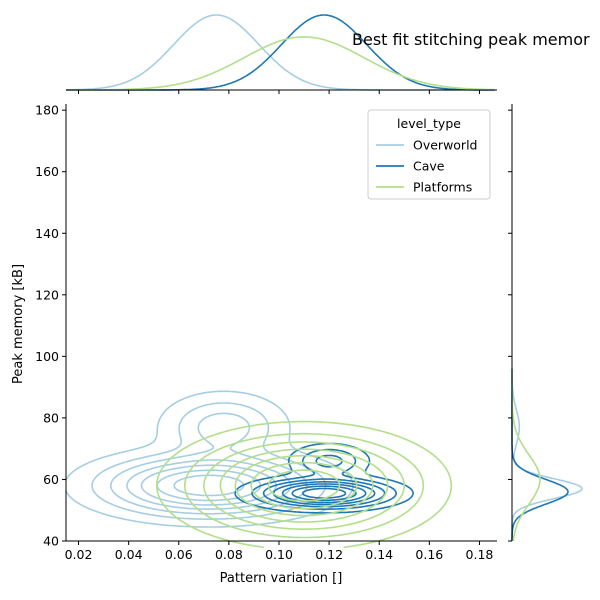 The height and width of the screenshot is (600, 600). What do you see at coordinates (379, 554) in the screenshot?
I see `x-tick-label: 0.14` at bounding box center [379, 554].